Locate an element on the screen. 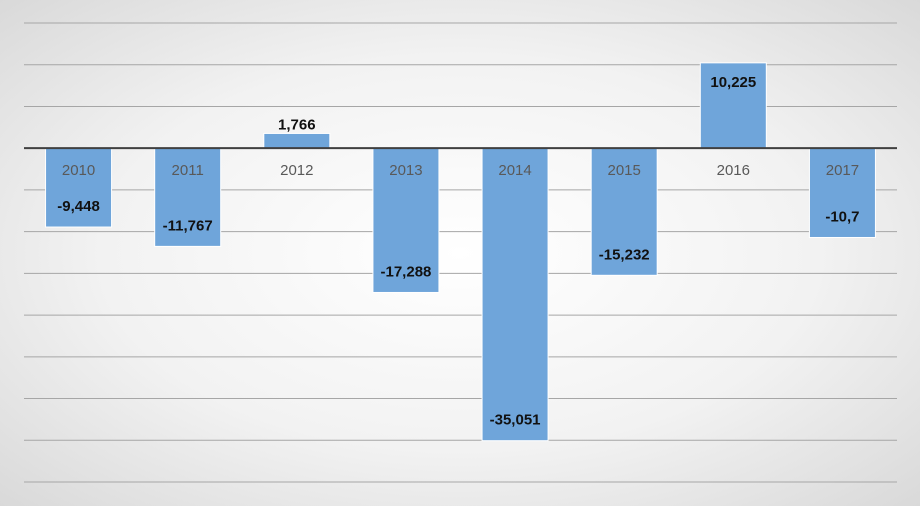  data-label: -17,288 is located at coordinates (406, 271).